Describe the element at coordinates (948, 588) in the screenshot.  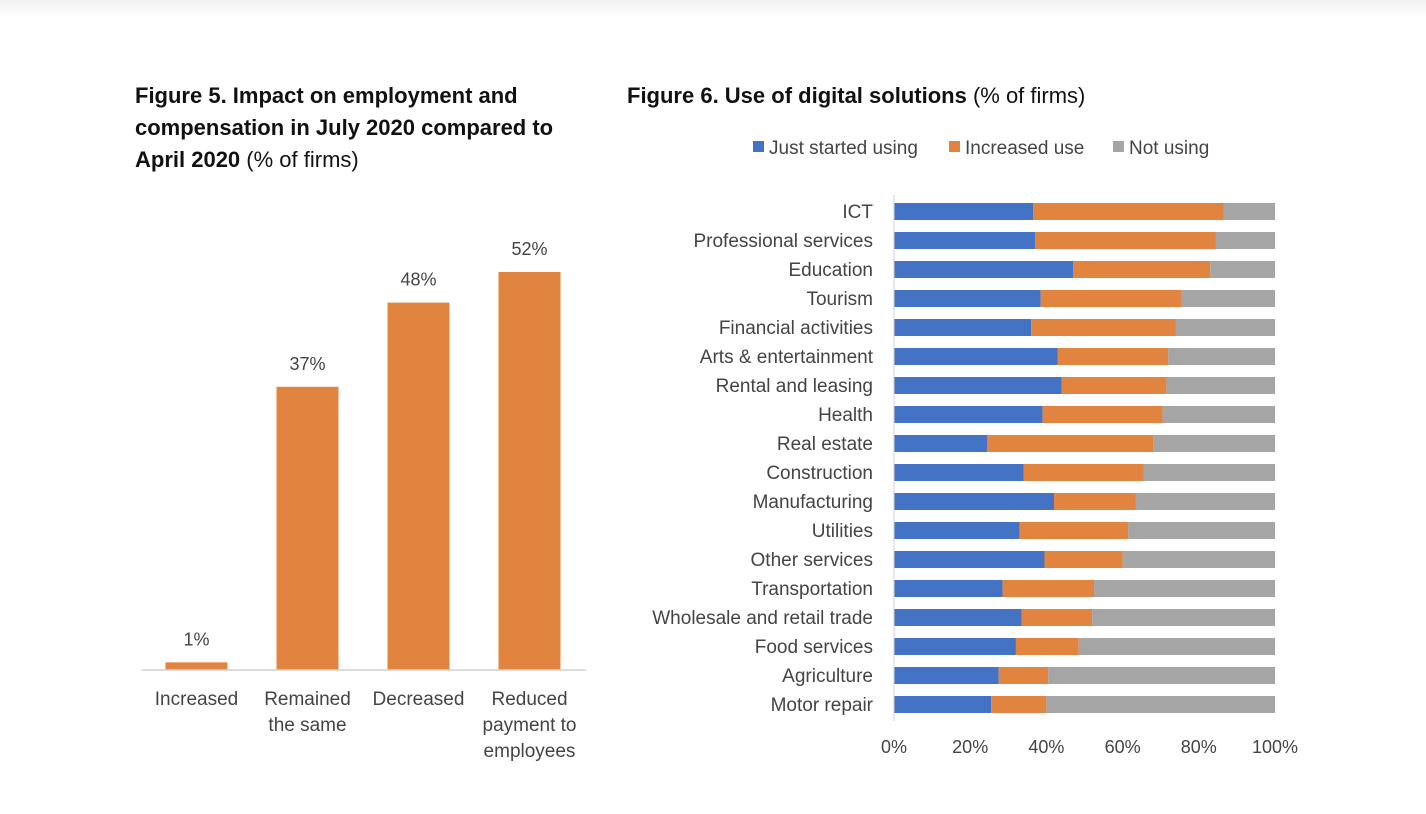
I see `fig6-bar-transportation-just-started-using` at that location.